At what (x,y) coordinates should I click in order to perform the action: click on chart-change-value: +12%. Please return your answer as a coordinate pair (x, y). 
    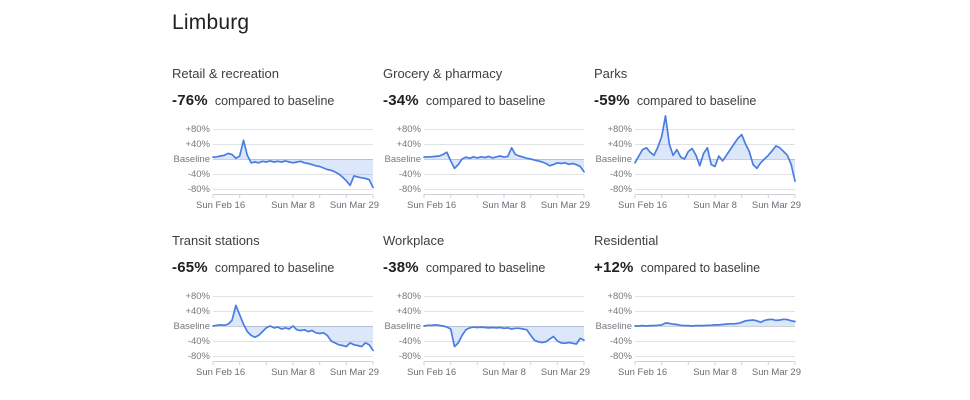
    Looking at the image, I should click on (614, 267).